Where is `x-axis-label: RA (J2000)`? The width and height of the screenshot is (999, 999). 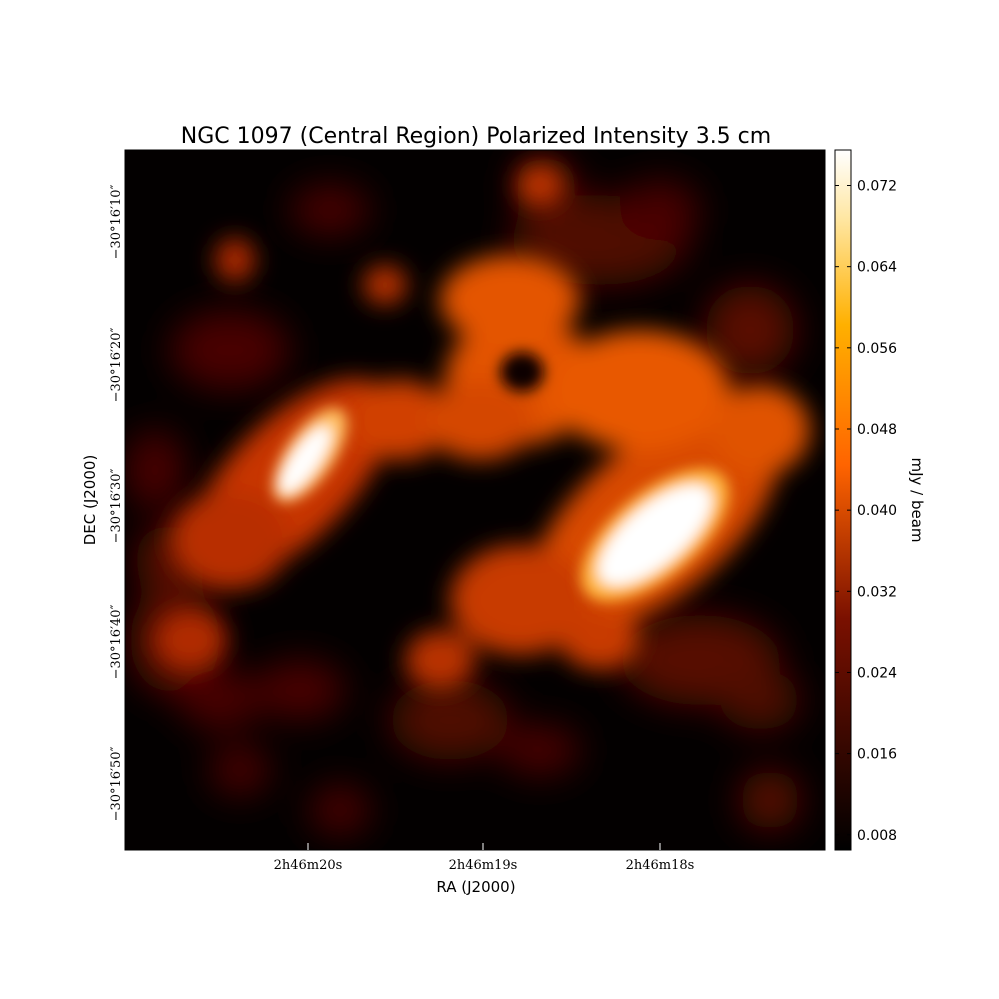 x-axis-label: RA (J2000) is located at coordinates (475, 887).